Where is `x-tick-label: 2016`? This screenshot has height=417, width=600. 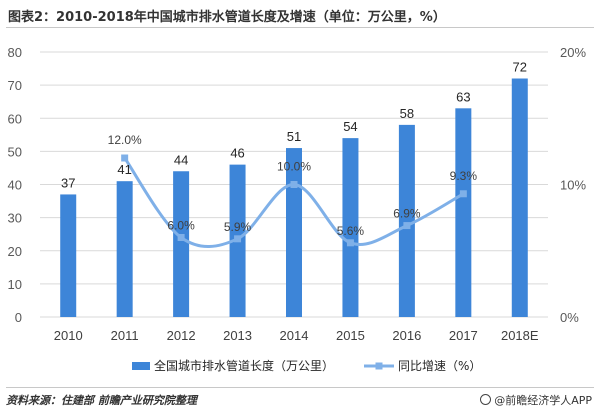 x-tick-label: 2016 is located at coordinates (406, 335).